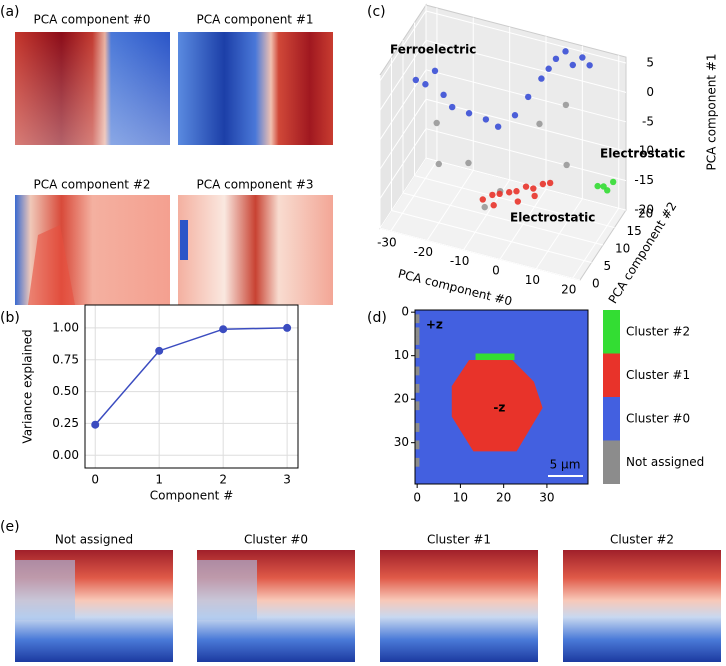 The height and width of the screenshot is (666, 726). Describe the element at coordinates (65, 327) in the screenshot. I see `y-tick-label: 1.00` at that location.